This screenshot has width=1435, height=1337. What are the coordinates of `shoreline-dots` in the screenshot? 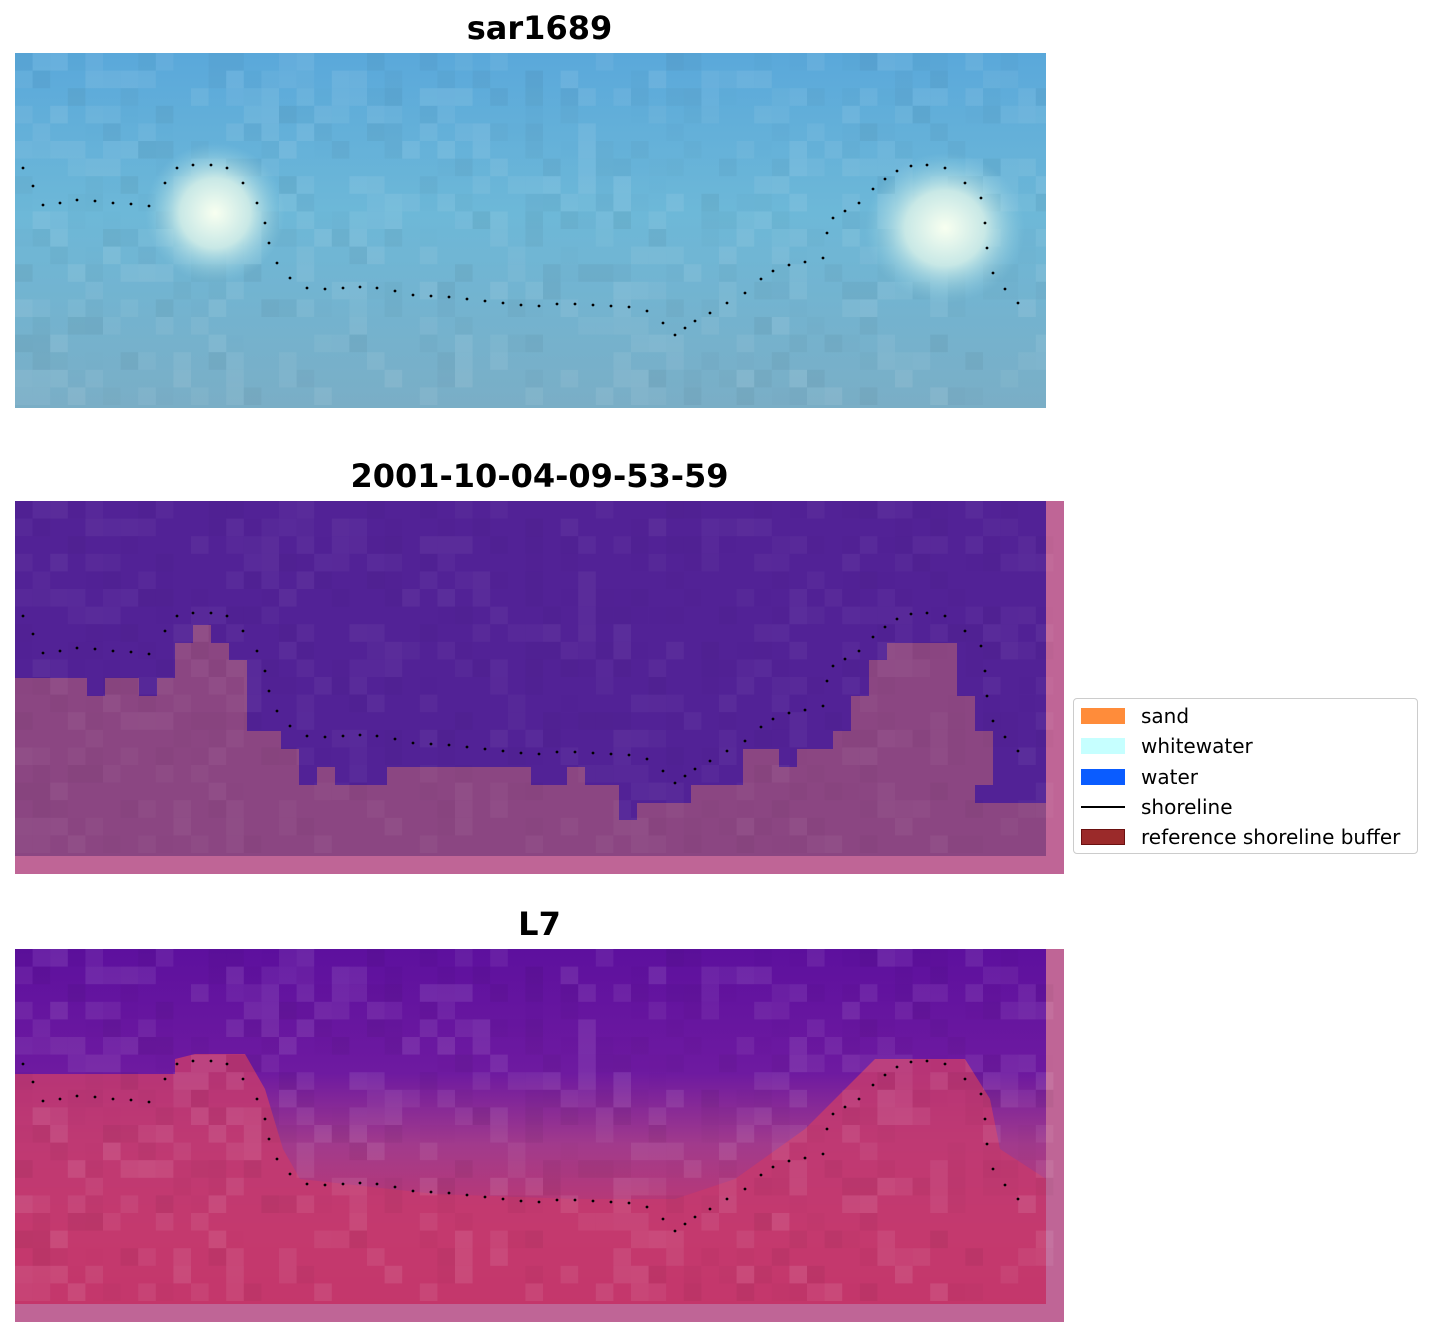 It's located at (520, 1146).